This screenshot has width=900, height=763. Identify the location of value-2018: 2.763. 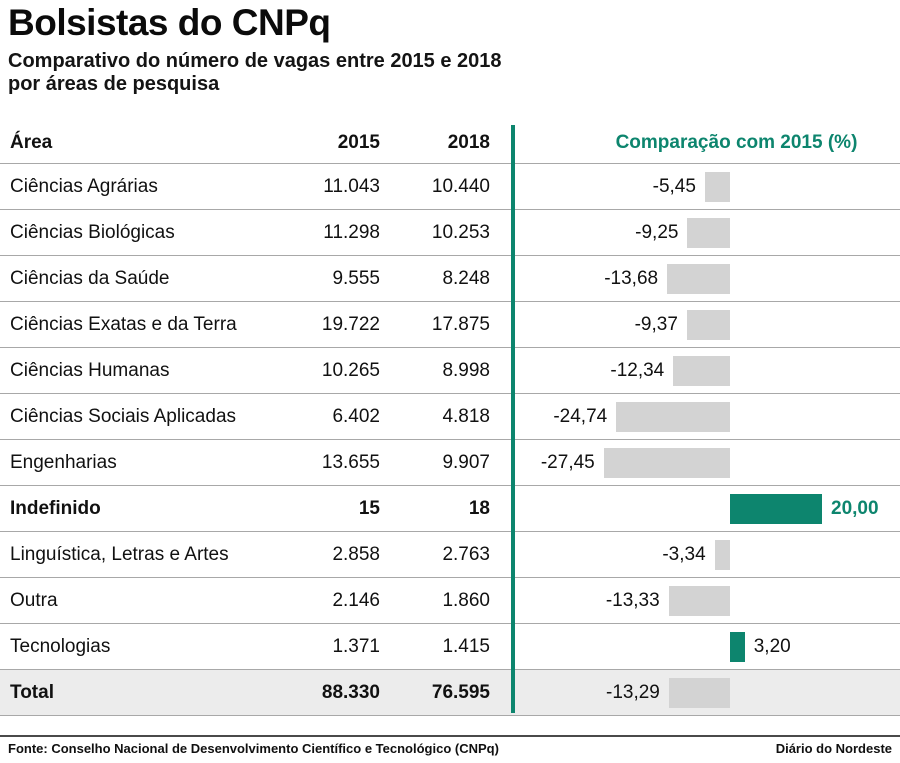
(466, 554).